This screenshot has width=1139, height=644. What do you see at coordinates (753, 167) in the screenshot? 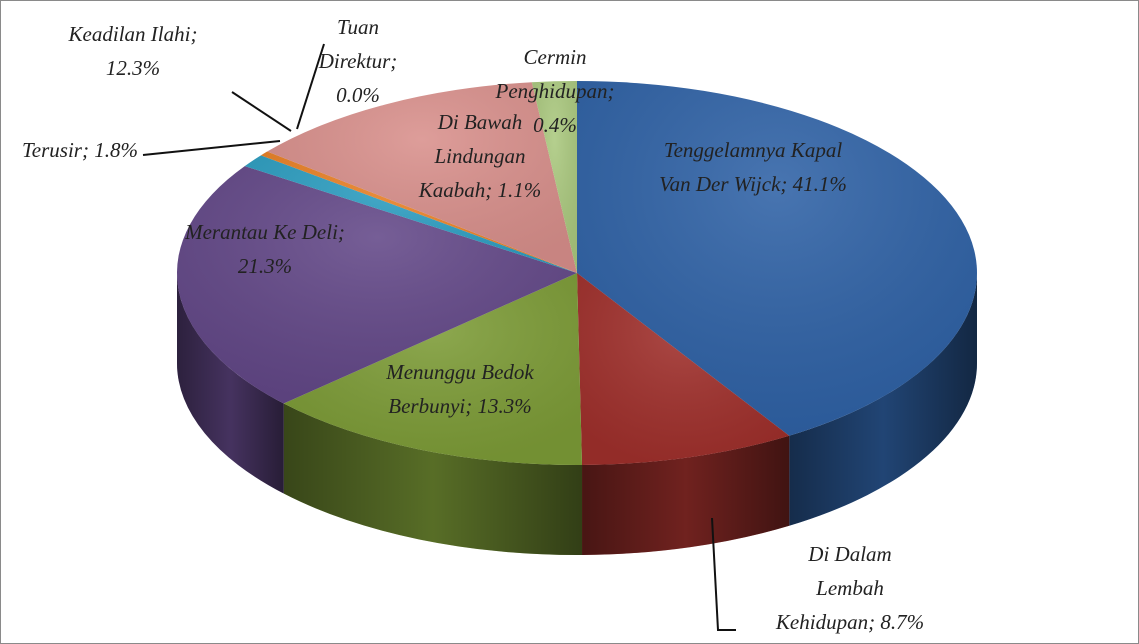
I see `data-label: Tenggelamnya Kapal Van Der Wijck; 41.1%` at bounding box center [753, 167].